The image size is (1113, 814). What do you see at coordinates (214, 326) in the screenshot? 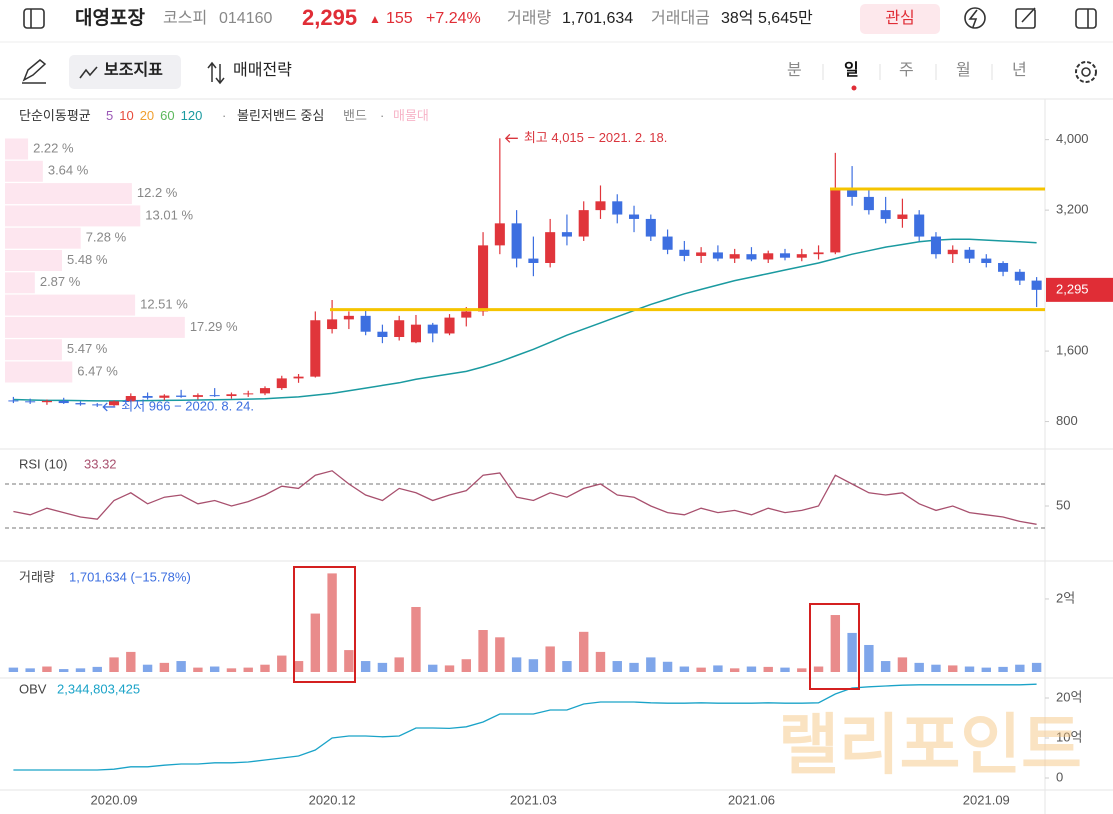
I see `volume-profile-label: 17.29 %` at bounding box center [214, 326].